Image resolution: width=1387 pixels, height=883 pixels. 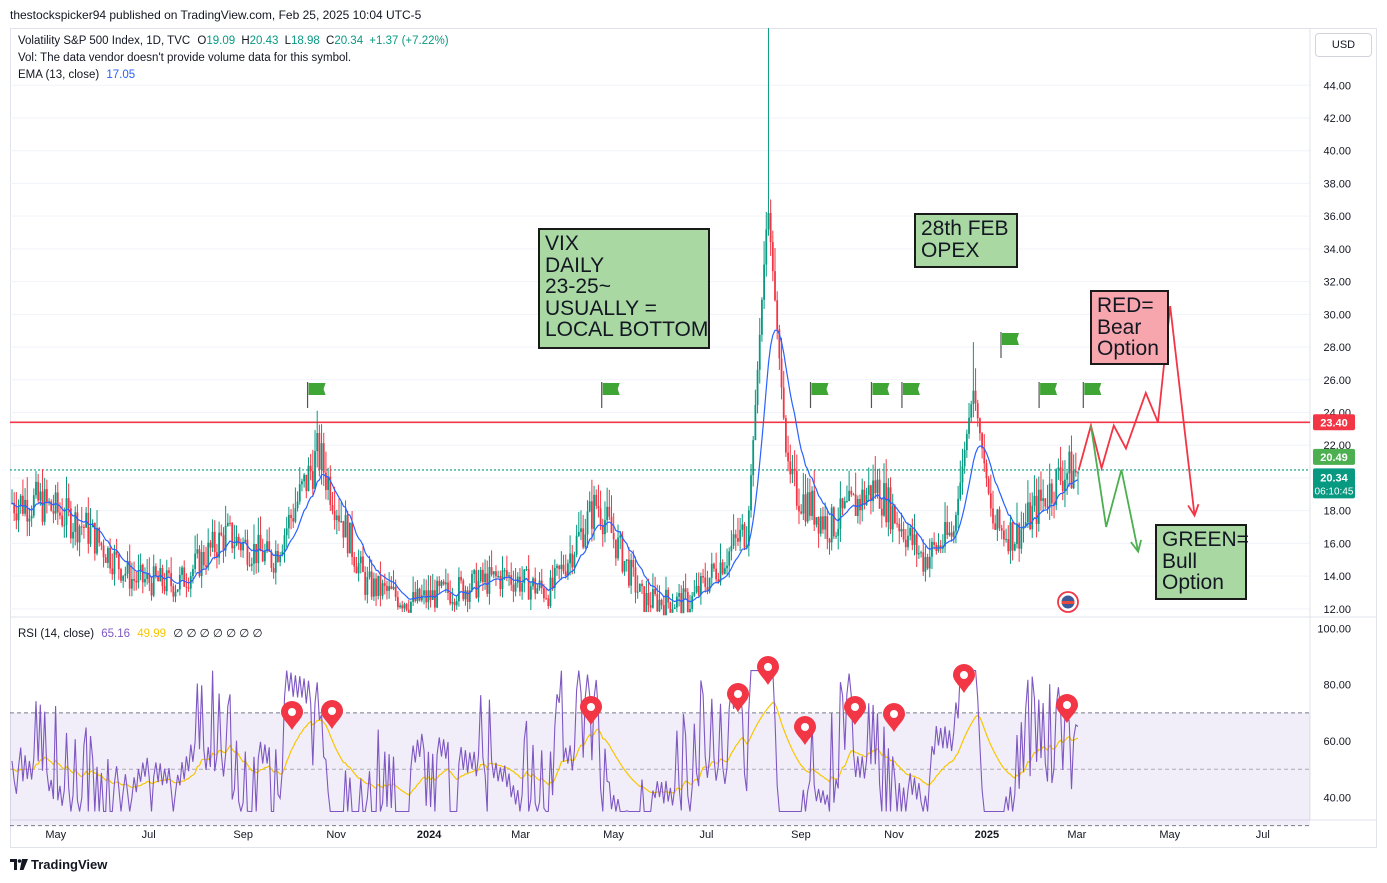 I want to click on support-badge-bg, so click(x=1334, y=456).